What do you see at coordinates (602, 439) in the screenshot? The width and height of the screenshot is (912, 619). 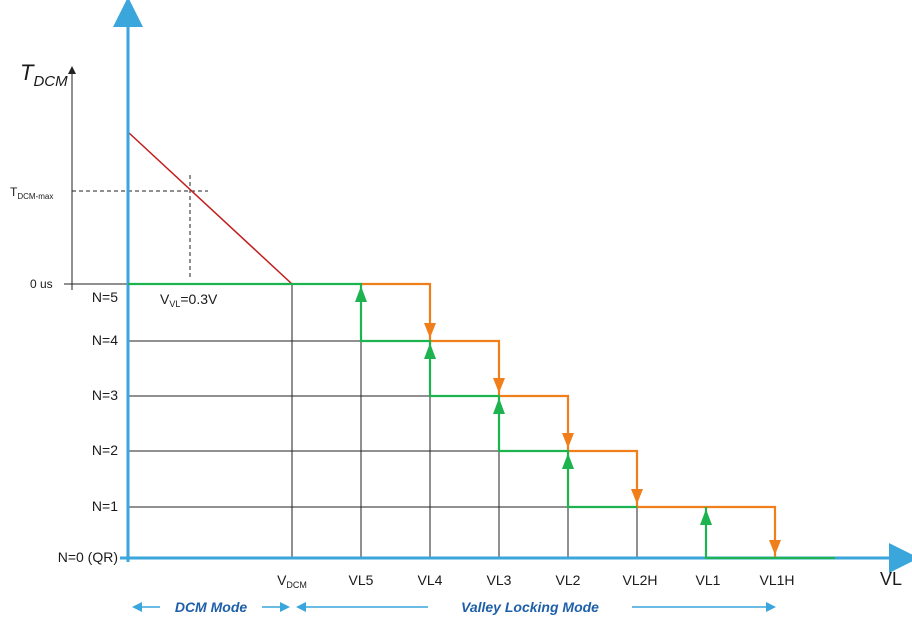 I see `orange-arrowheads` at bounding box center [602, 439].